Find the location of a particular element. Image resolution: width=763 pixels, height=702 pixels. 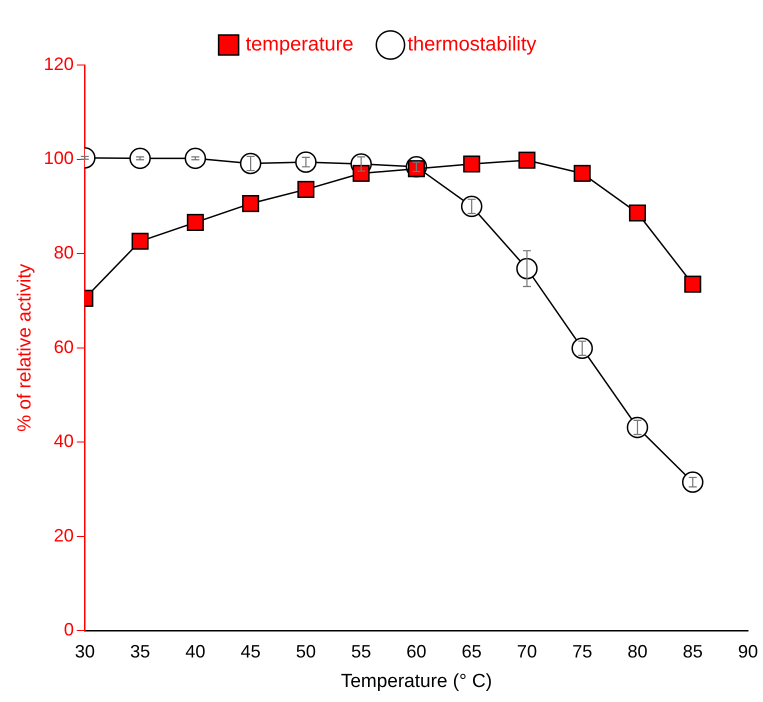

x-tick-label: 30 is located at coordinates (84, 651).